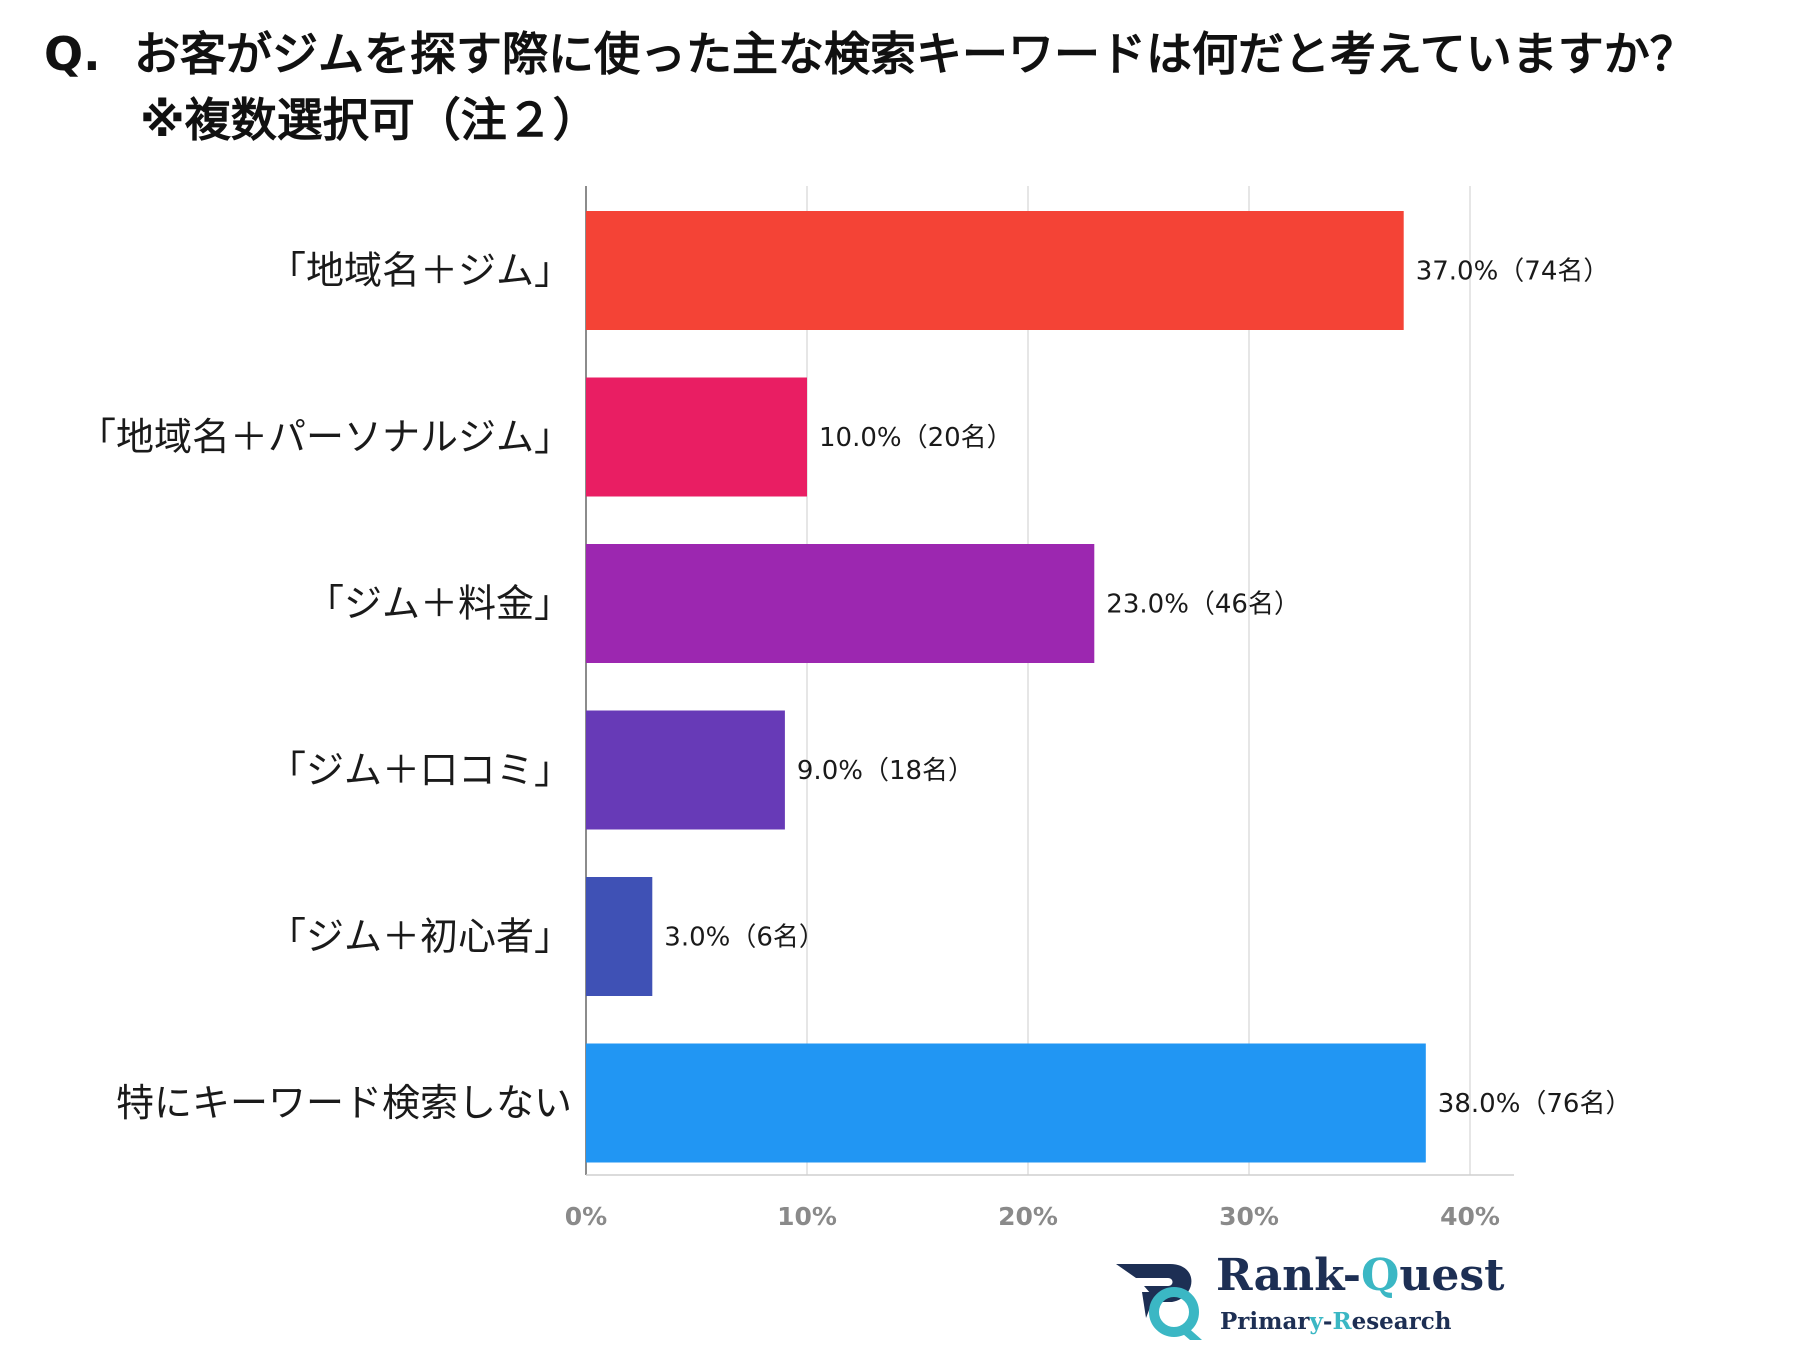 This screenshot has width=1806, height=1350. Describe the element at coordinates (1203, 605) in the screenshot. I see `value-label: 23.0%（46名）` at that location.